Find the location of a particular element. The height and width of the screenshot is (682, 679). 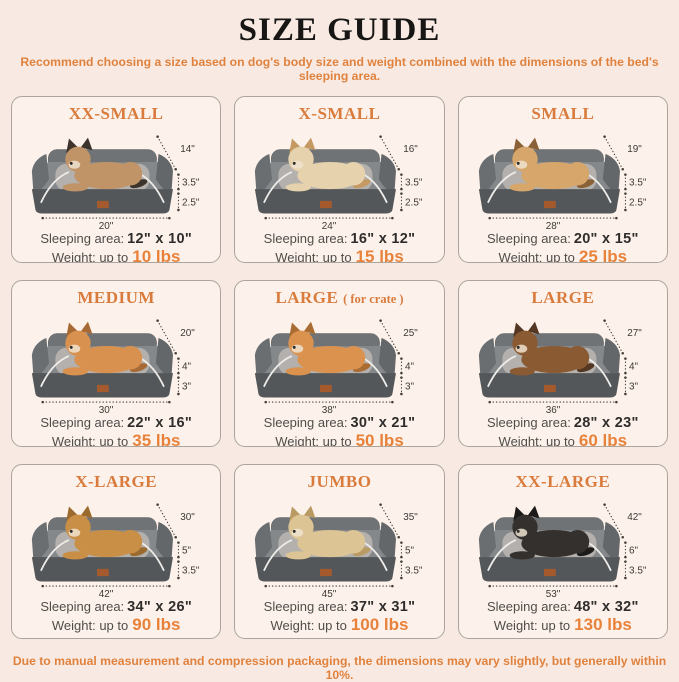

sleeping-area-value: 34" x 26" is located at coordinates (159, 606).